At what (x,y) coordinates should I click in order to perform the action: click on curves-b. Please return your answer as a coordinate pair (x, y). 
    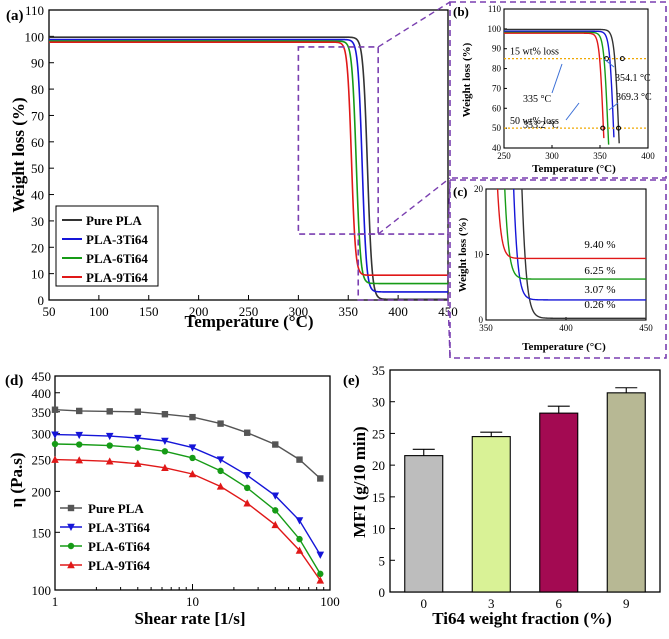
    Looking at the image, I should click on (562, 86).